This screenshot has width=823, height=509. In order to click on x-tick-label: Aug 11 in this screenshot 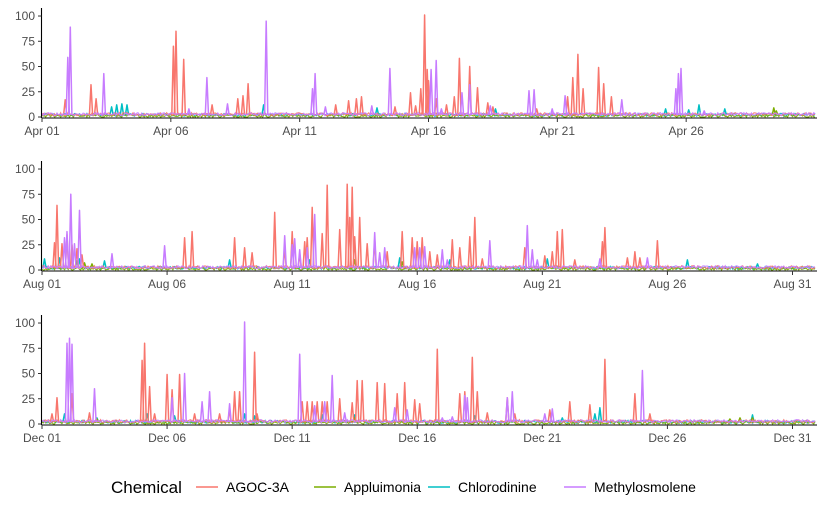, I will do `click(292, 284)`.